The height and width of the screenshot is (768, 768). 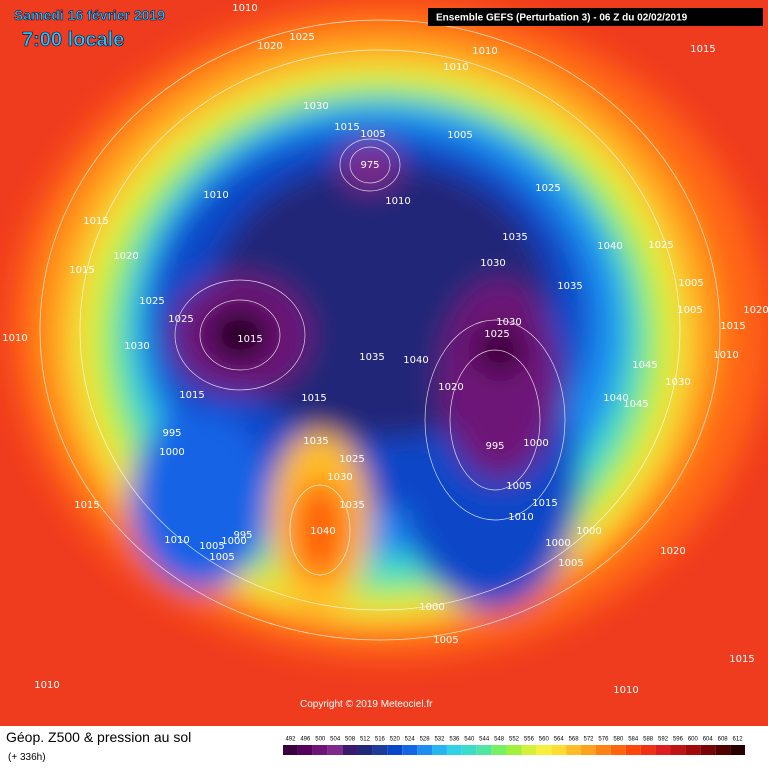 What do you see at coordinates (708, 740) in the screenshot?
I see `legend-value: 604` at bounding box center [708, 740].